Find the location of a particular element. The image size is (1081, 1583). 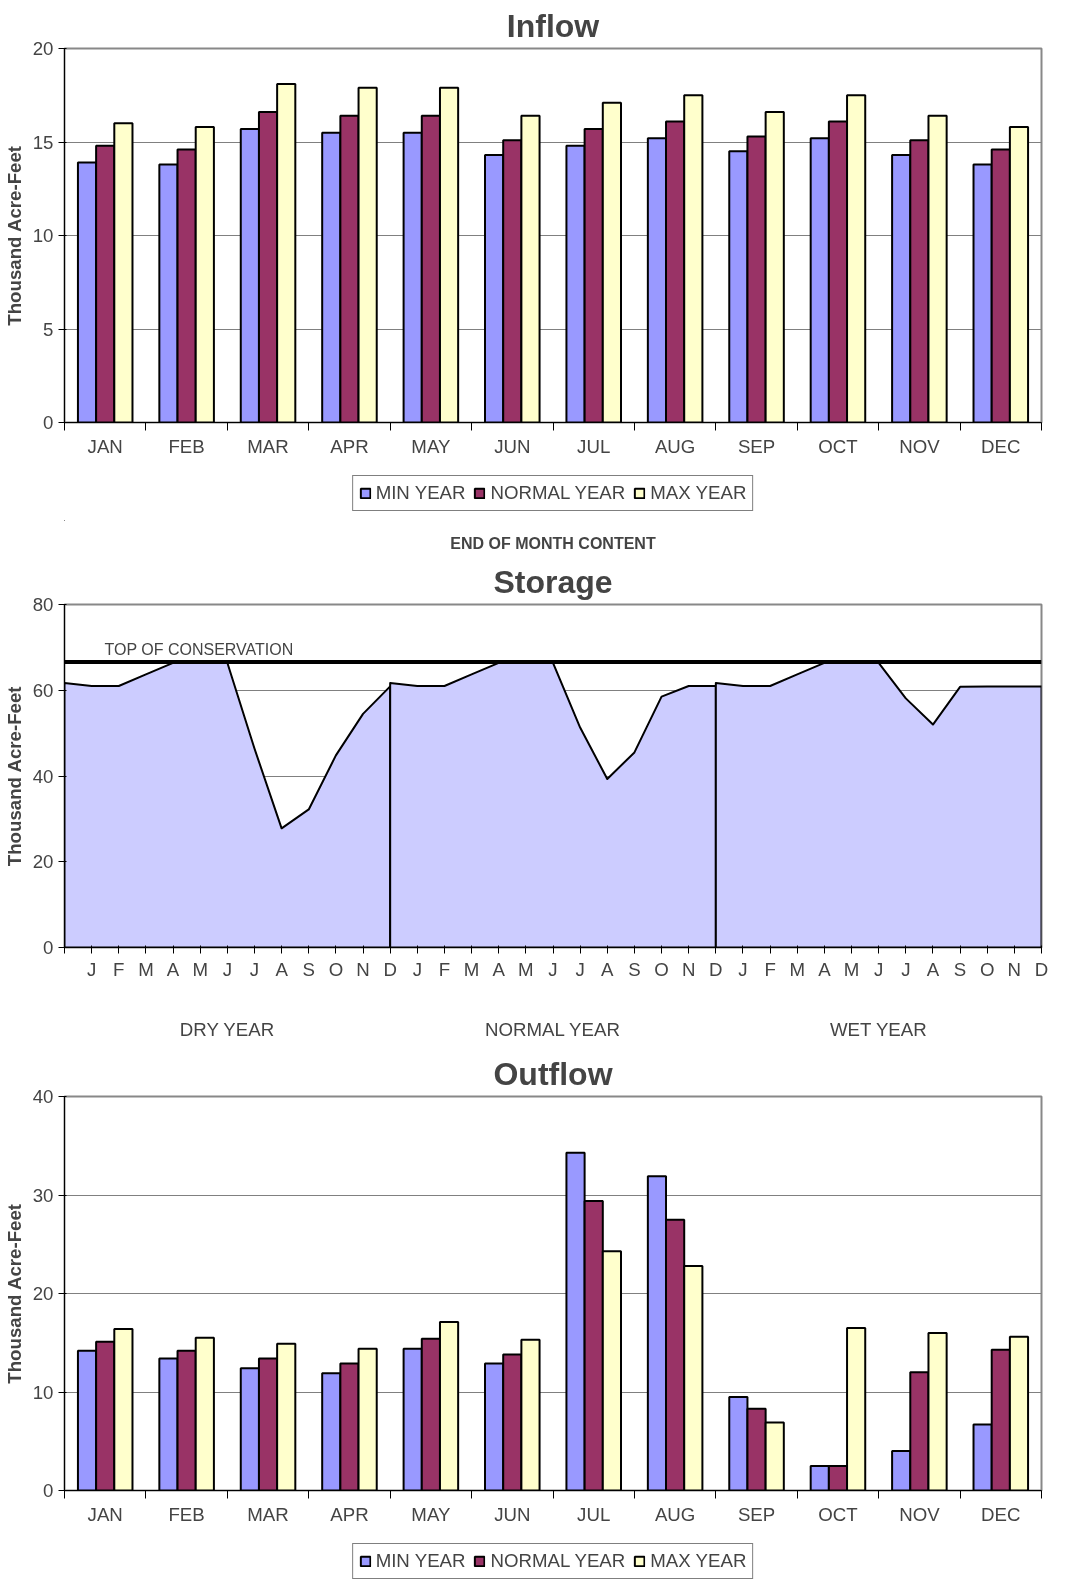

y-tick-label: 80 is located at coordinates (43, 604).